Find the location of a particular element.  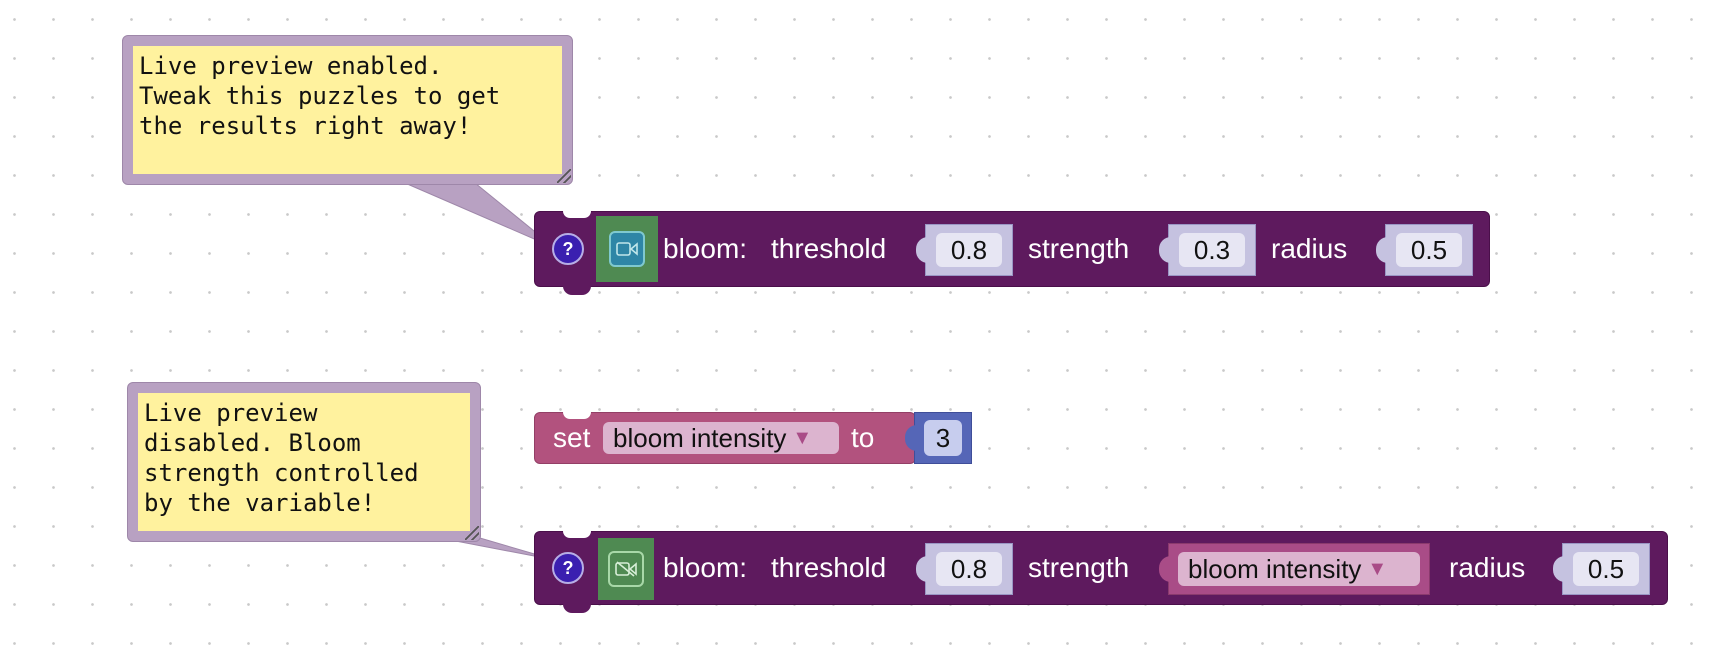

video-camera-off-icon is located at coordinates (626, 569).